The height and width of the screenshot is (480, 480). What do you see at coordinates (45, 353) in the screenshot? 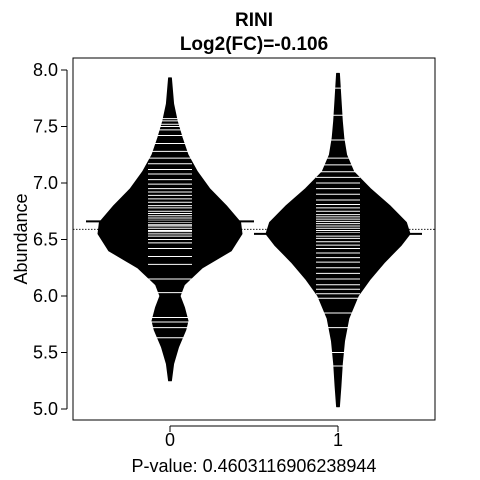
I see `y-tick-label: 5.5` at bounding box center [45, 353].